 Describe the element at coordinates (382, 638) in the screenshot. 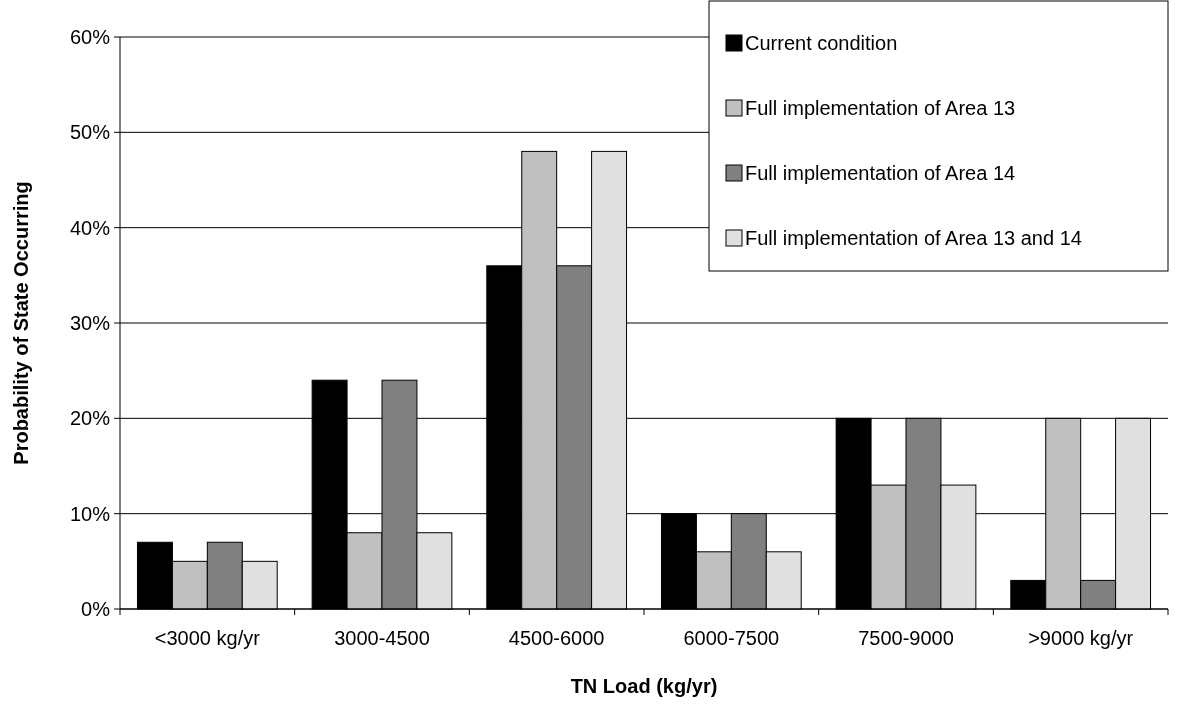

I see `x-tick-label: 3000-4500` at that location.